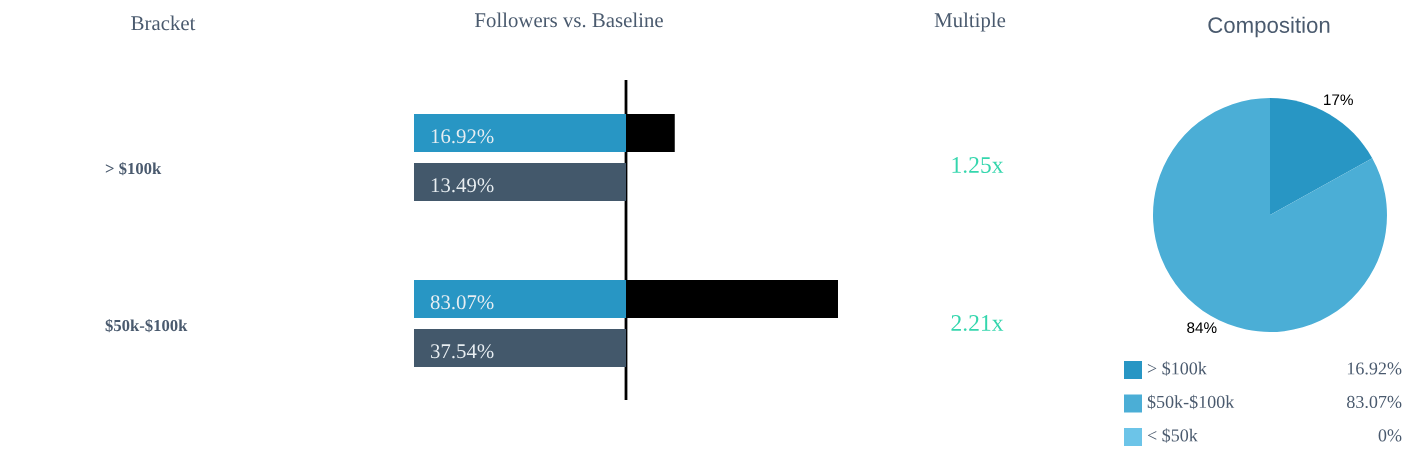  Describe the element at coordinates (1338, 100) in the screenshot. I see `text: 17%` at that location.